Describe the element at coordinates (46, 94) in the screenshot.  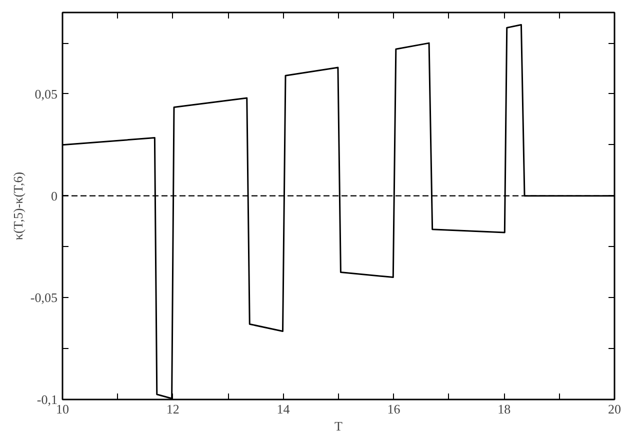
I see `y-tick-label: 0,05` at that location.